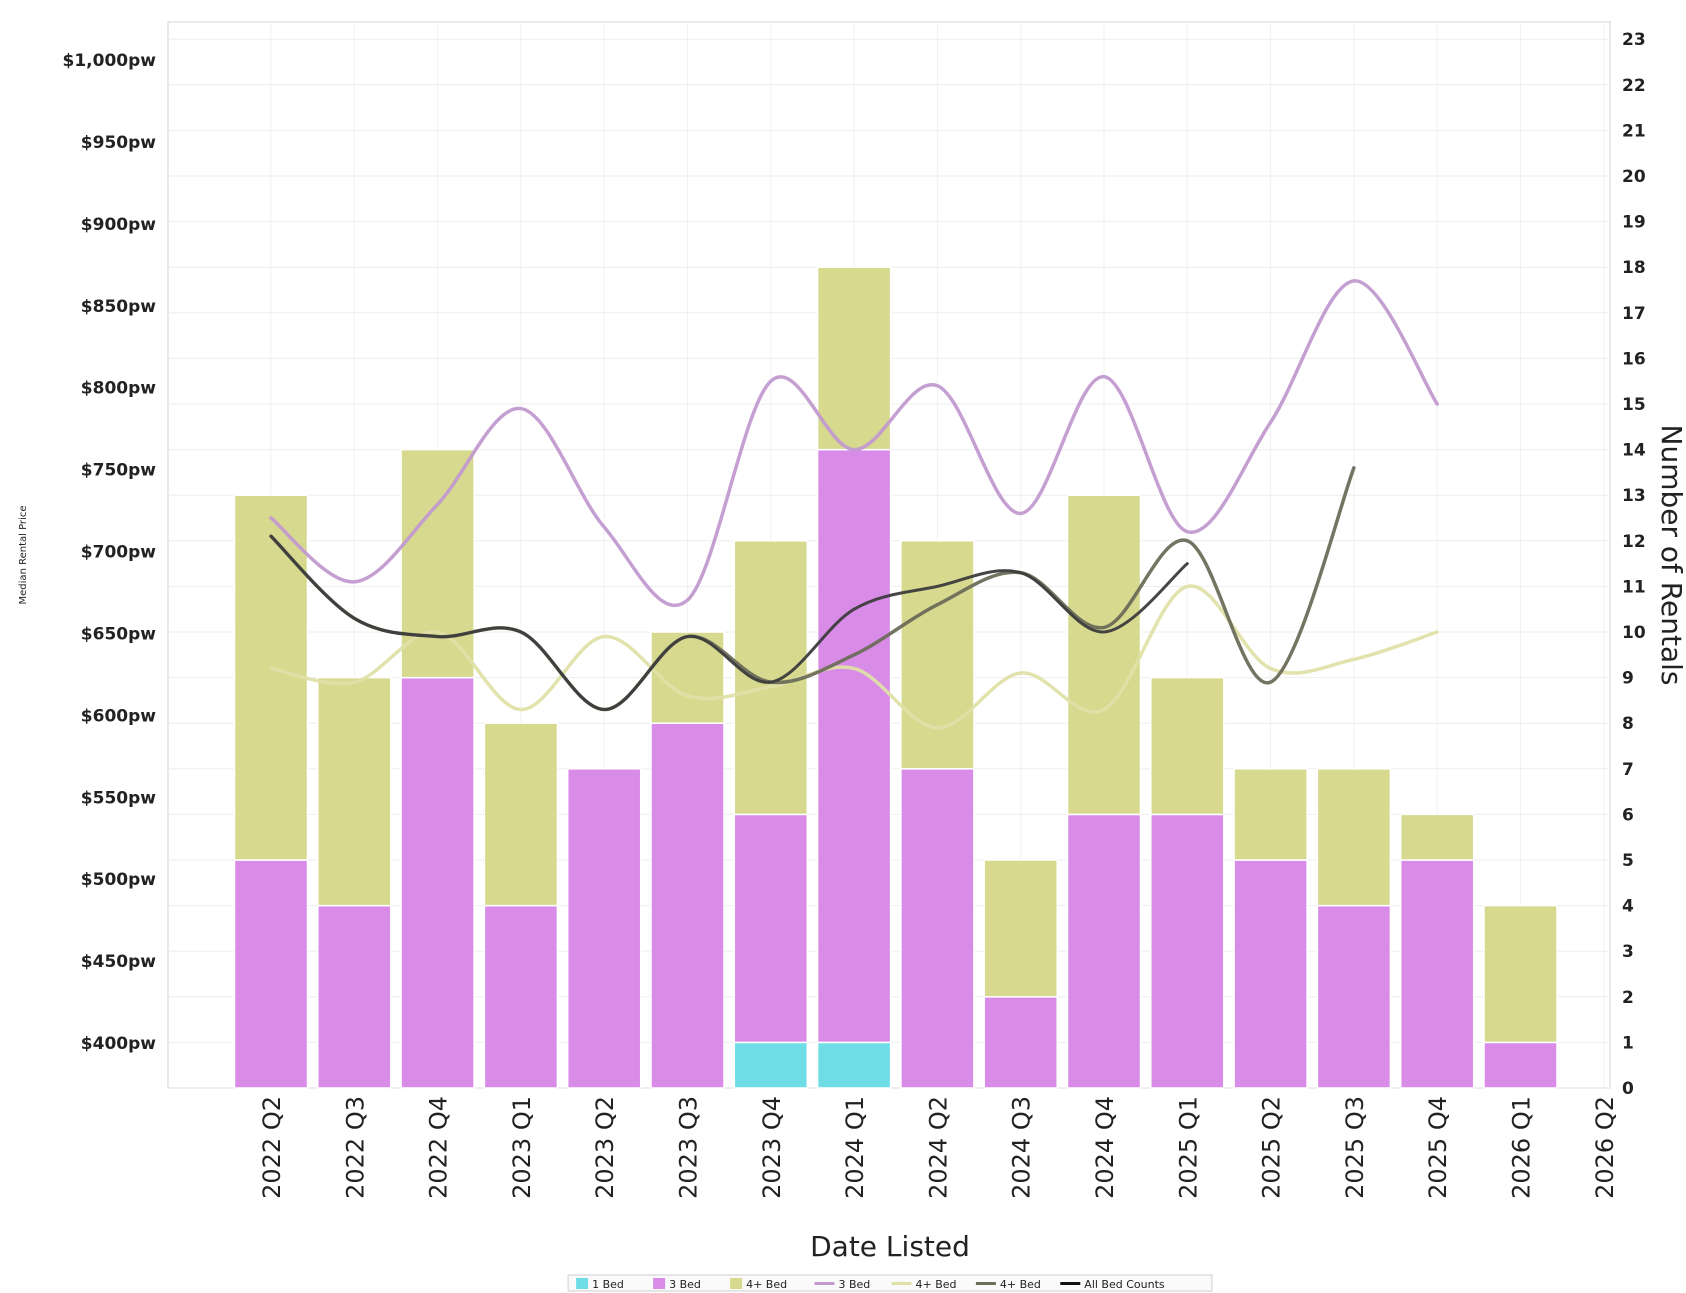  I want to click on x-tick-label: 2025 Q1, so click(1188, 1147).